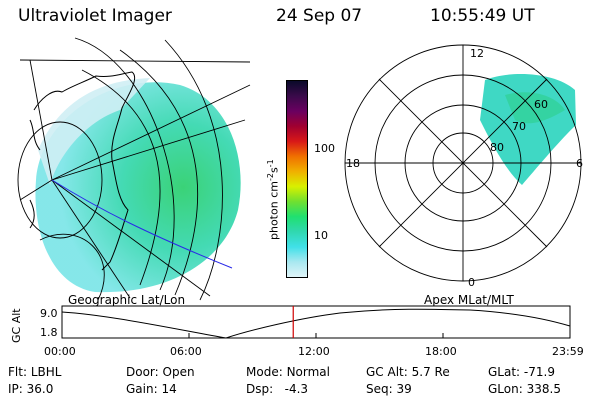 This screenshot has width=600, height=400. I want to click on dsp-label: Dsp:, so click(260, 389).